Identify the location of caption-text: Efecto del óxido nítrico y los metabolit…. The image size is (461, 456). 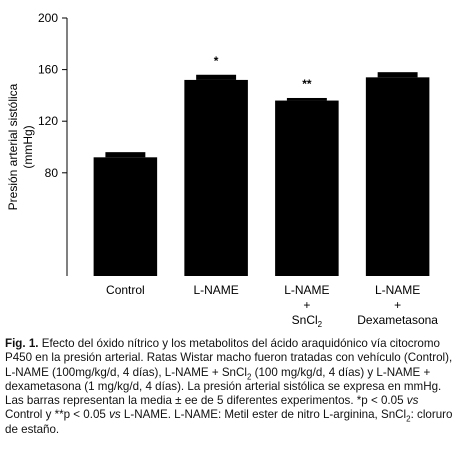
(229, 358).